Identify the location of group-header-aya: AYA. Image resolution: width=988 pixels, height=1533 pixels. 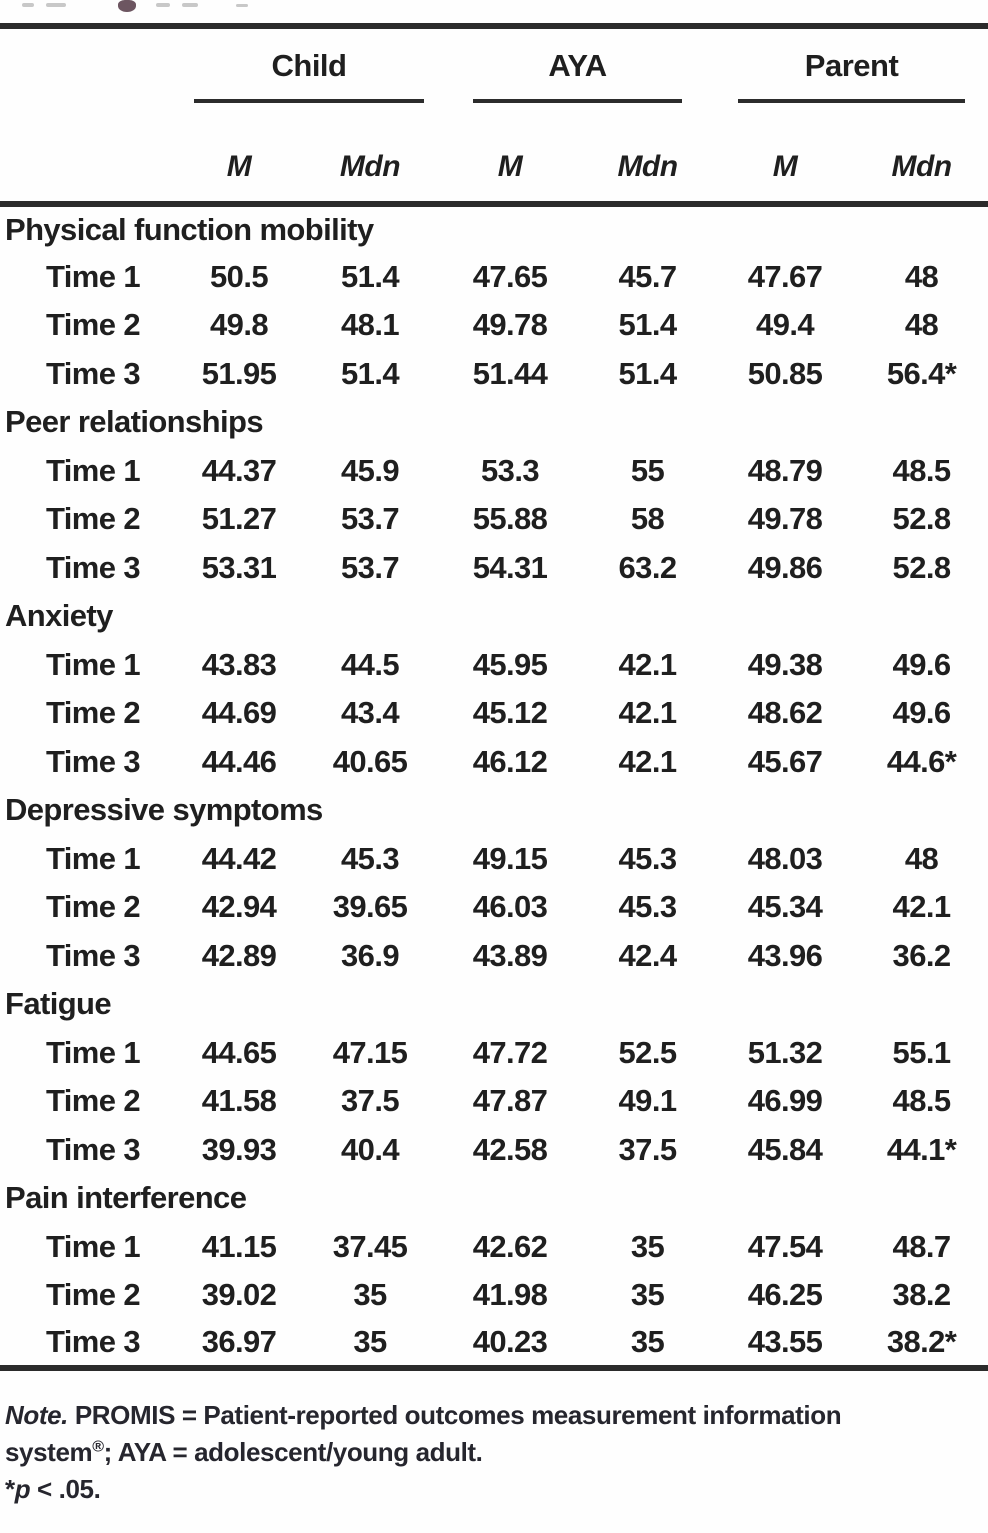
(577, 79).